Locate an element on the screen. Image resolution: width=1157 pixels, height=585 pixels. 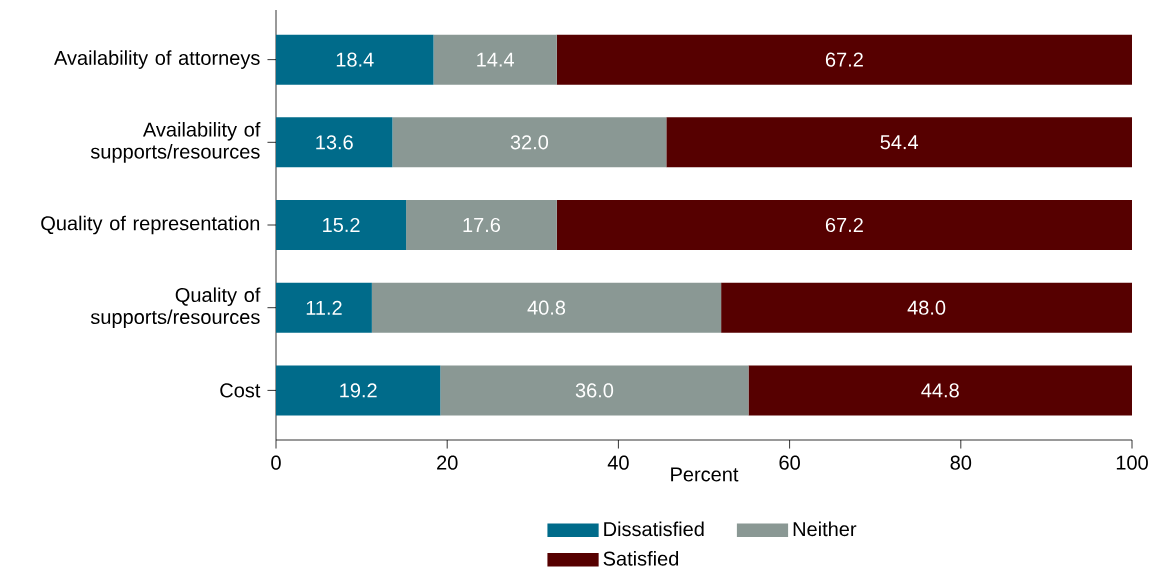
data-label: 17.6 is located at coordinates (482, 225).